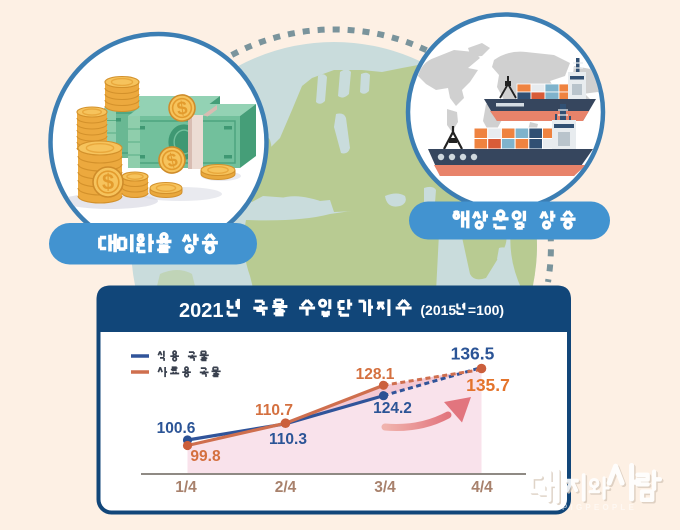 Image resolution: width=680 pixels, height=530 pixels. I want to click on svg-text: 3/4, so click(385, 487).